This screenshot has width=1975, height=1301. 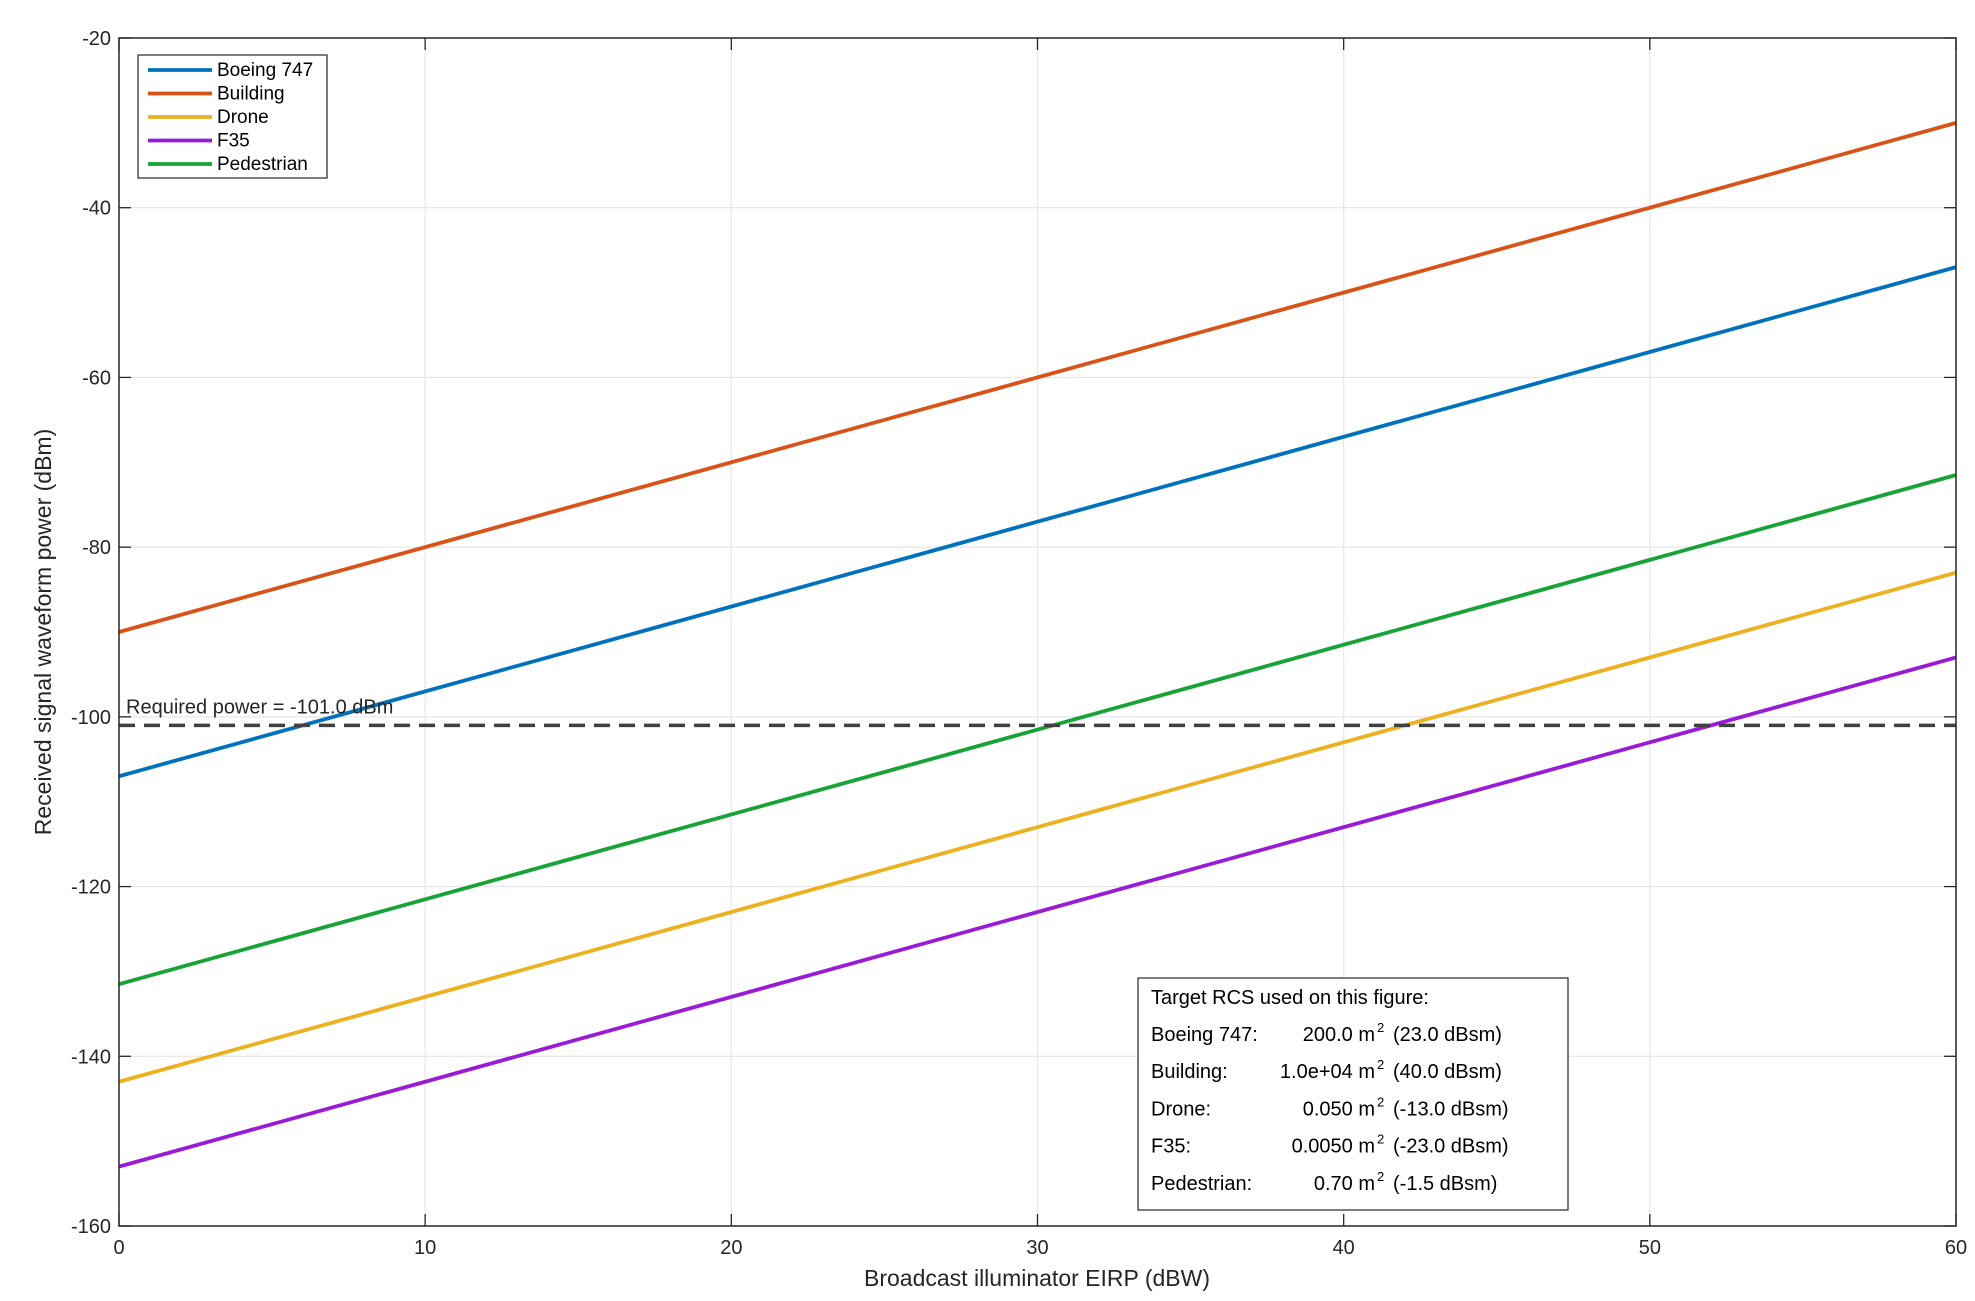 I want to click on legend-label-pedestrian: Pedestrian, so click(x=262, y=164).